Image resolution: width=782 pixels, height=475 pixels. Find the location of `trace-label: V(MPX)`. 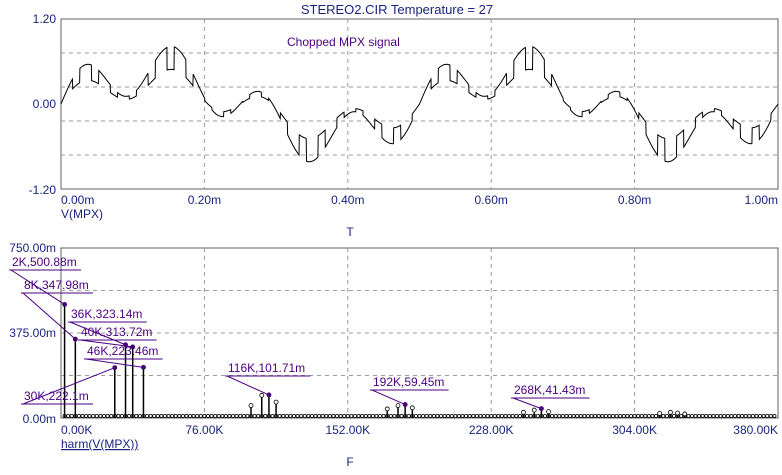

trace-label: V(MPX) is located at coordinates (82, 214).